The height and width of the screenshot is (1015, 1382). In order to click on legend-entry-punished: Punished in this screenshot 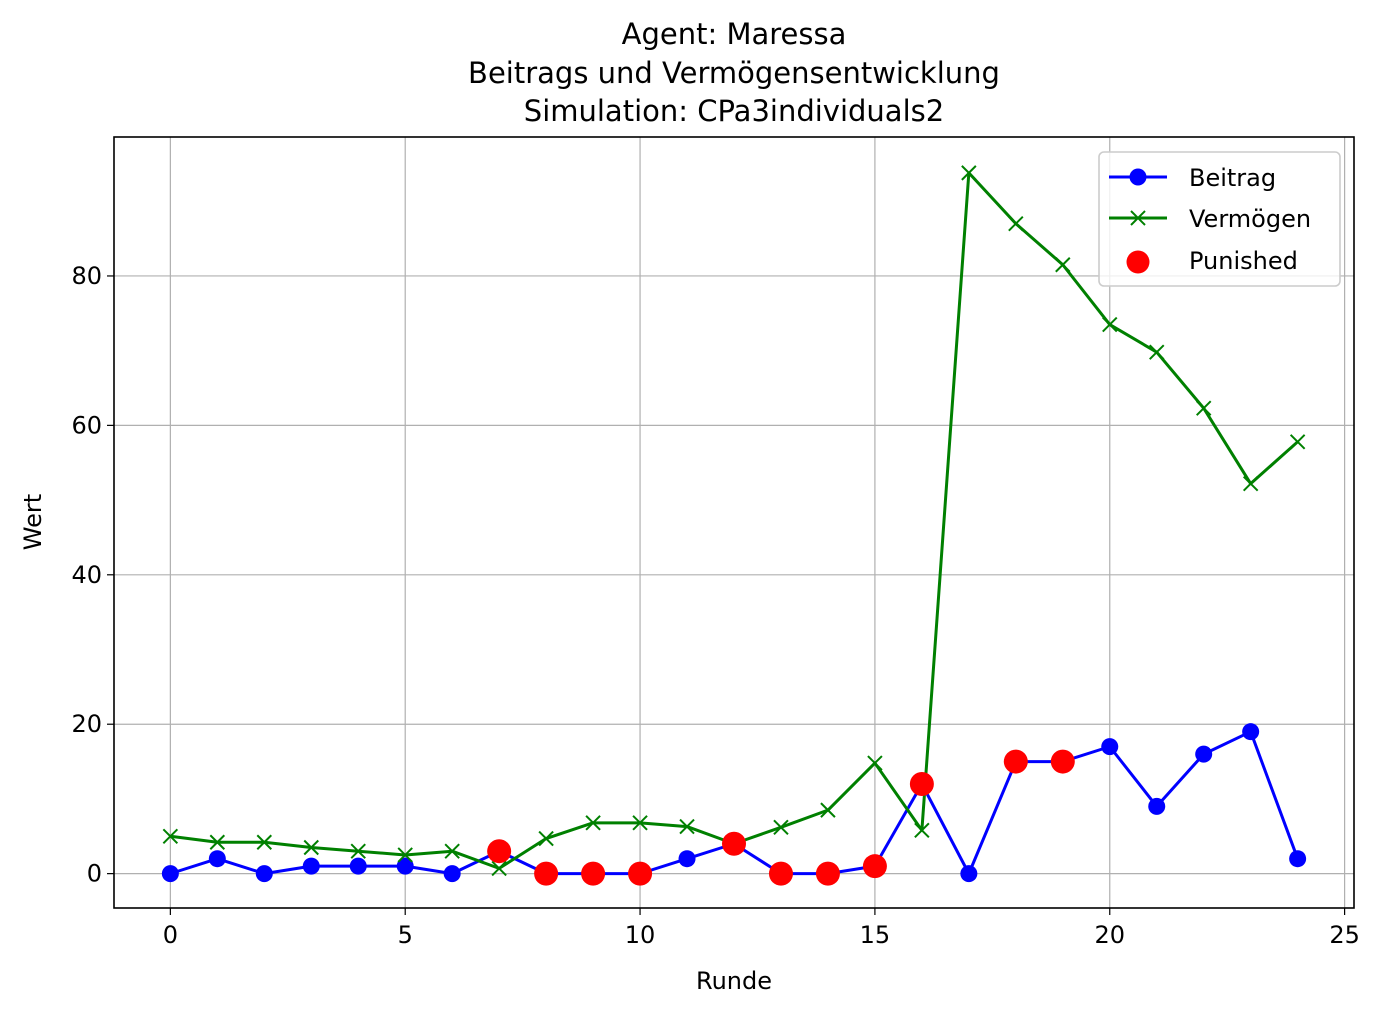, I will do `click(1212, 261)`.